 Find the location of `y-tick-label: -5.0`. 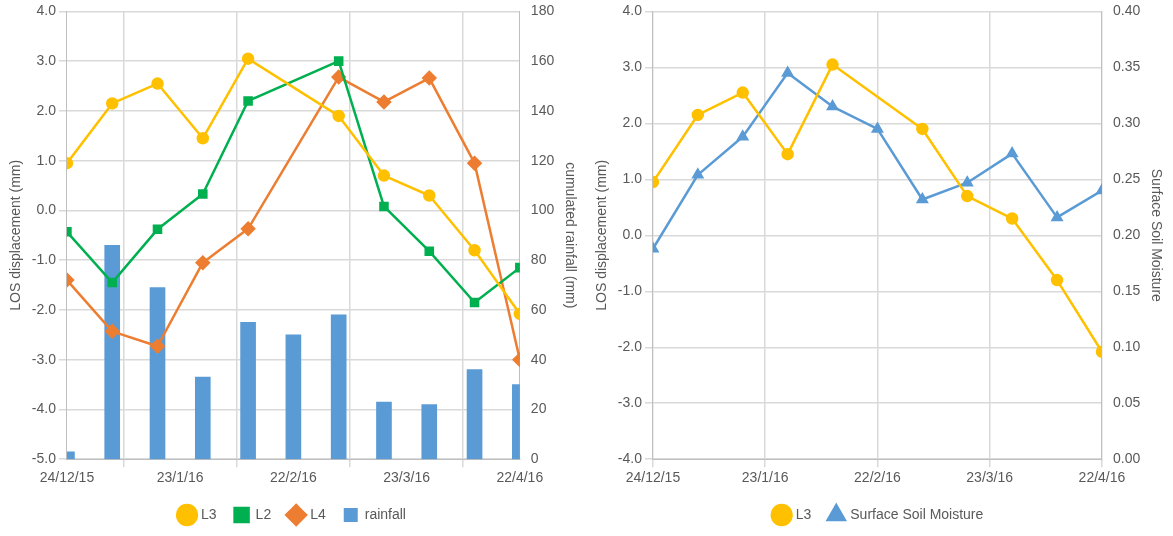

y-tick-label: -5.0 is located at coordinates (44, 458).